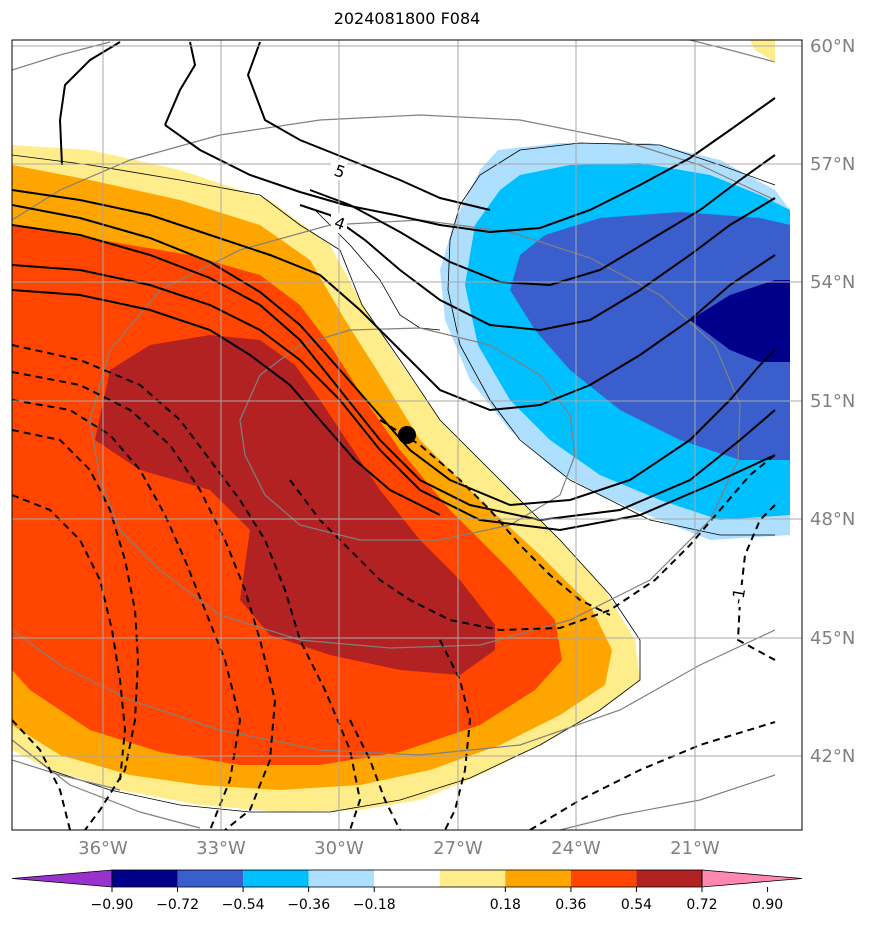 The height and width of the screenshot is (927, 873). Describe the element at coordinates (832, 756) in the screenshot. I see `lat-label: 42°N` at that location.